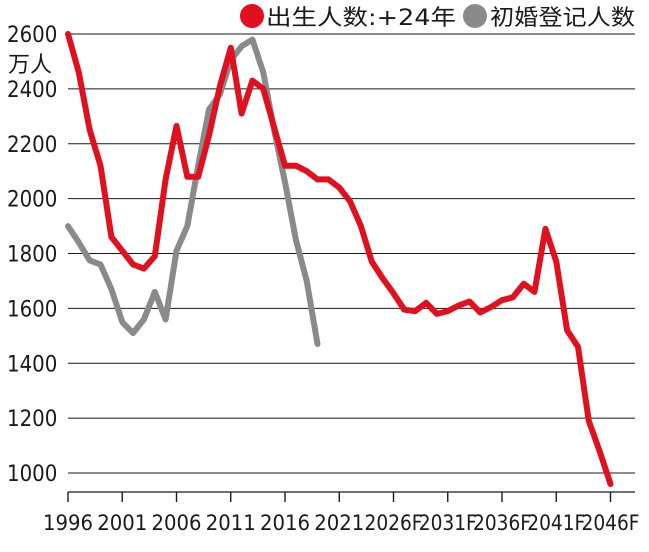 The image size is (649, 552). What do you see at coordinates (394, 523) in the screenshot?
I see `x-tick-label-2026F: 2026F` at bounding box center [394, 523].